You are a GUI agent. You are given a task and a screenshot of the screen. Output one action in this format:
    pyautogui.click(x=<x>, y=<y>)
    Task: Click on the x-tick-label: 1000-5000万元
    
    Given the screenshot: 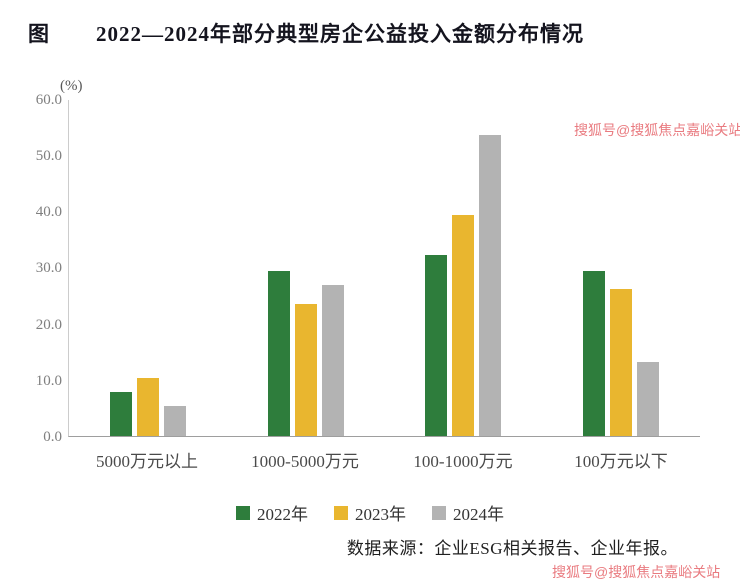 What is the action you would take?
    pyautogui.click(x=305, y=461)
    